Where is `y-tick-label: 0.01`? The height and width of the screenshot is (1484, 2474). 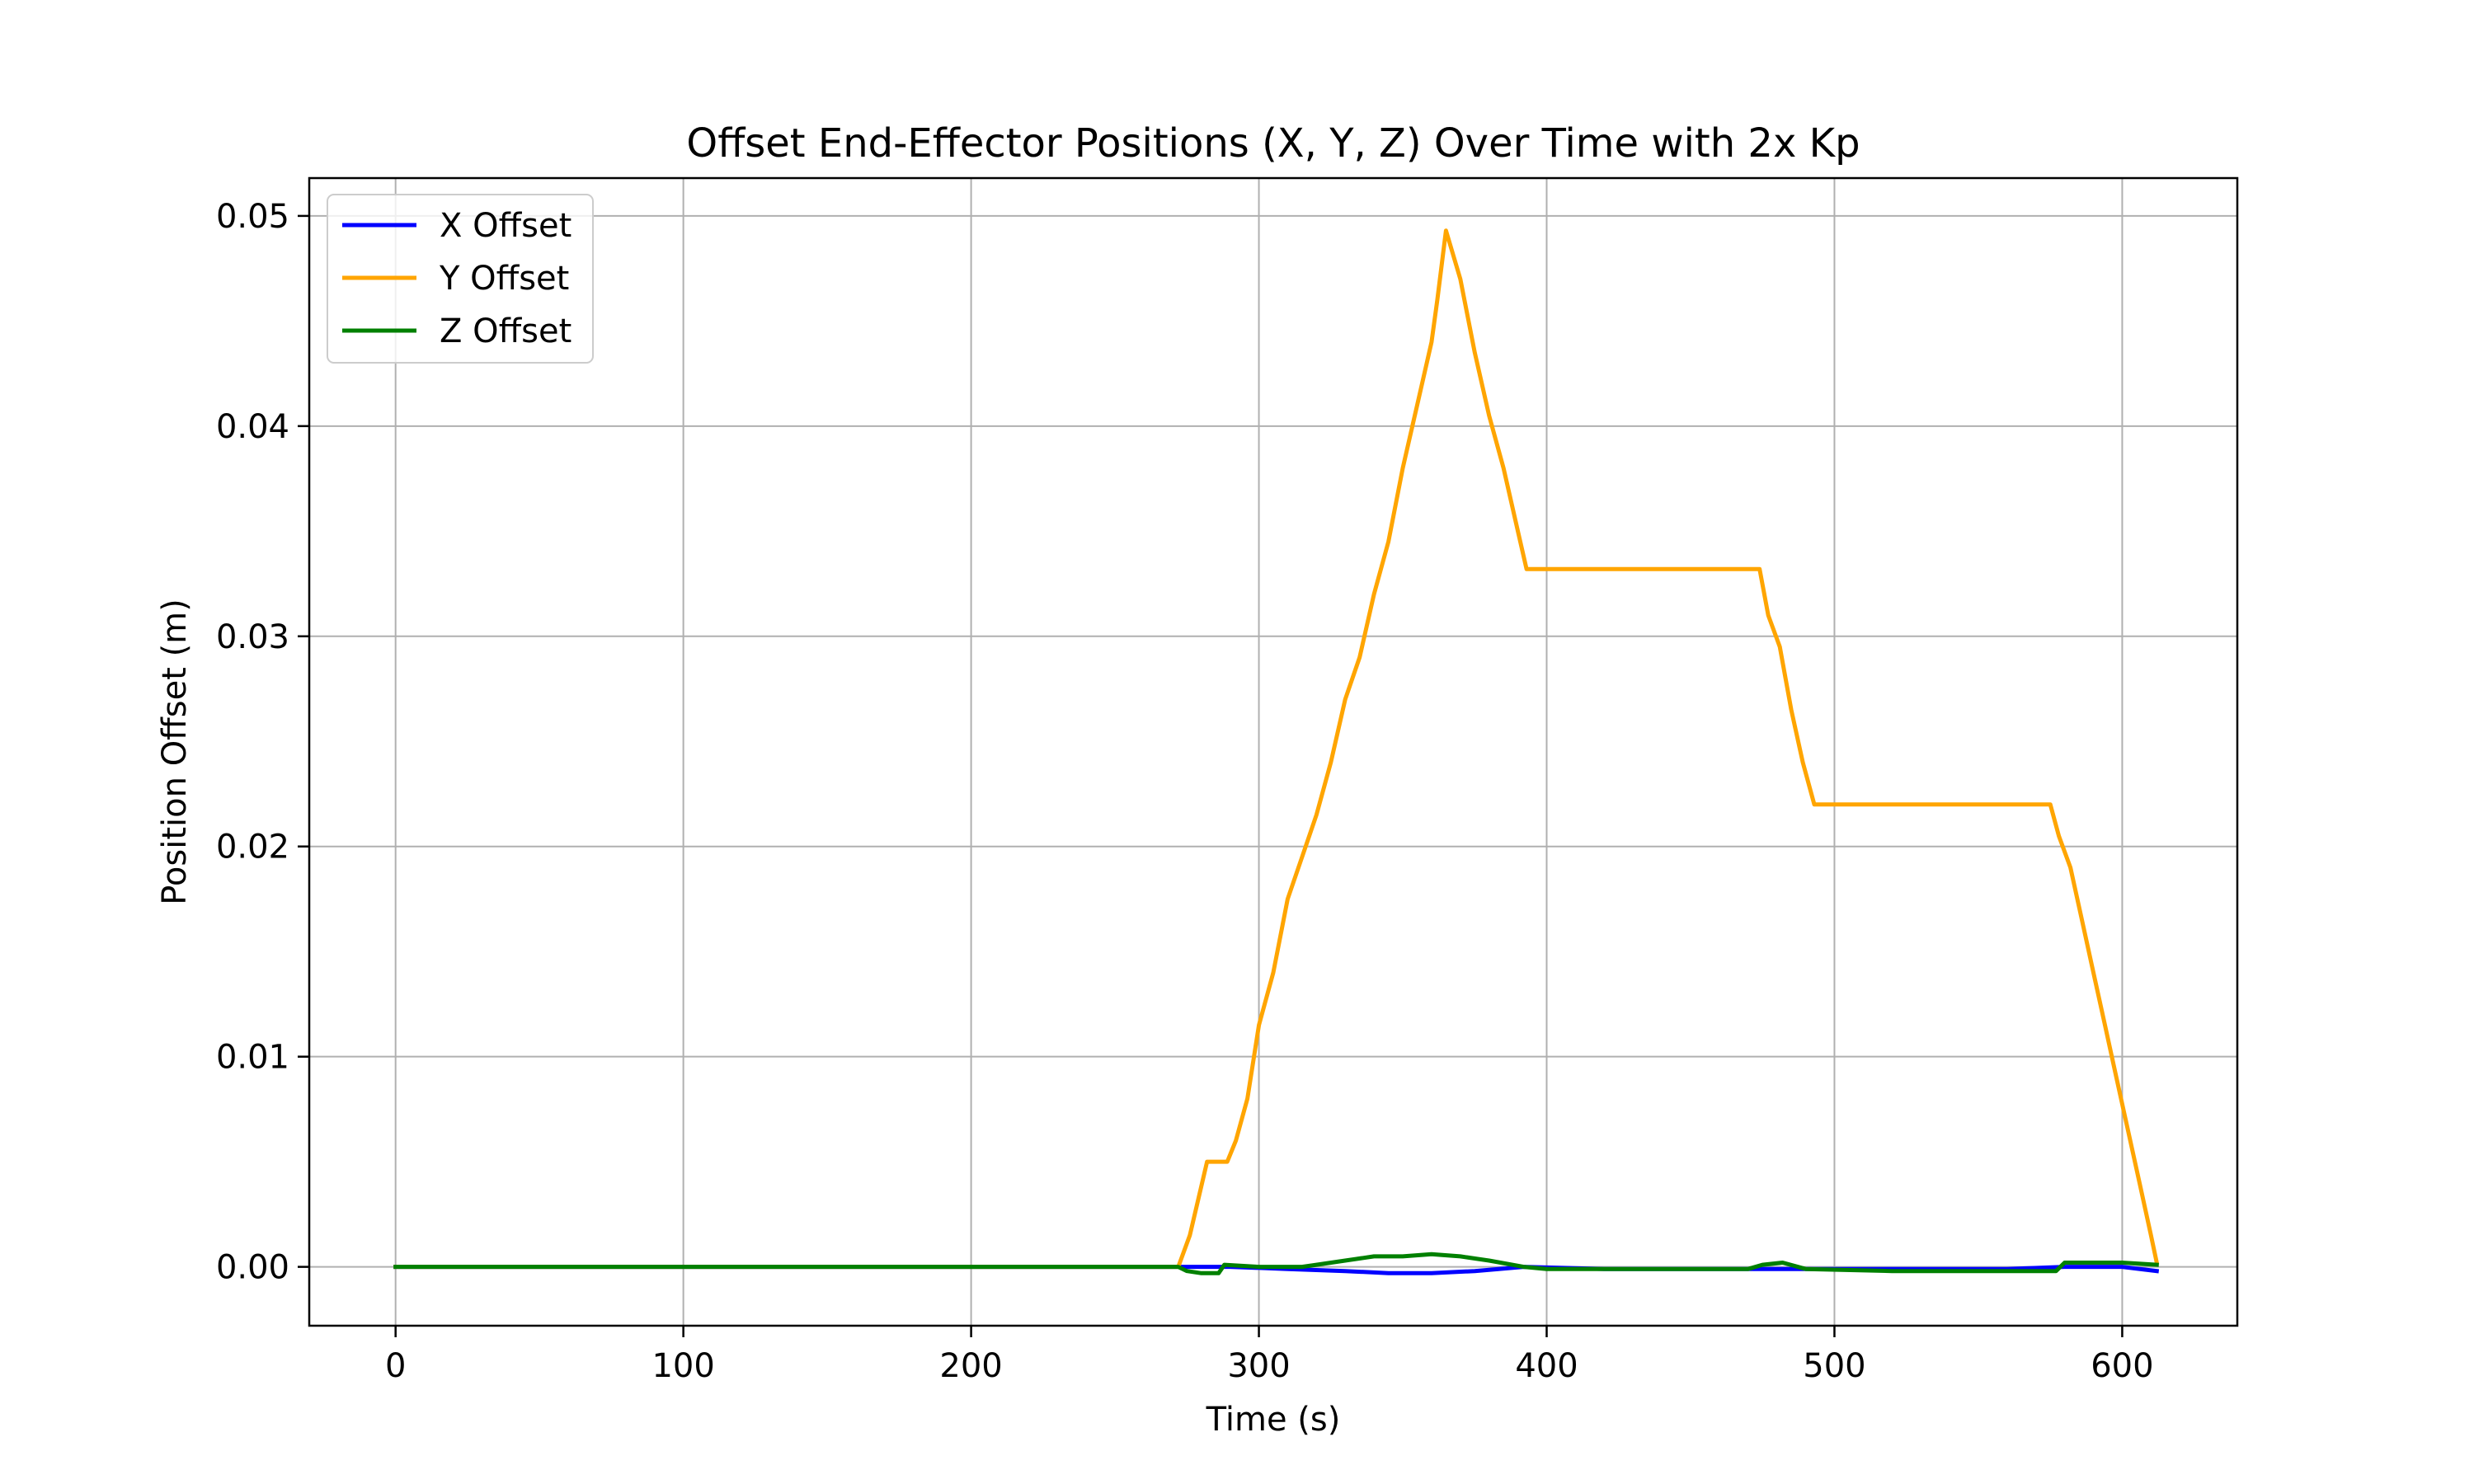 y-tick-label: 0.01 is located at coordinates (252, 1058).